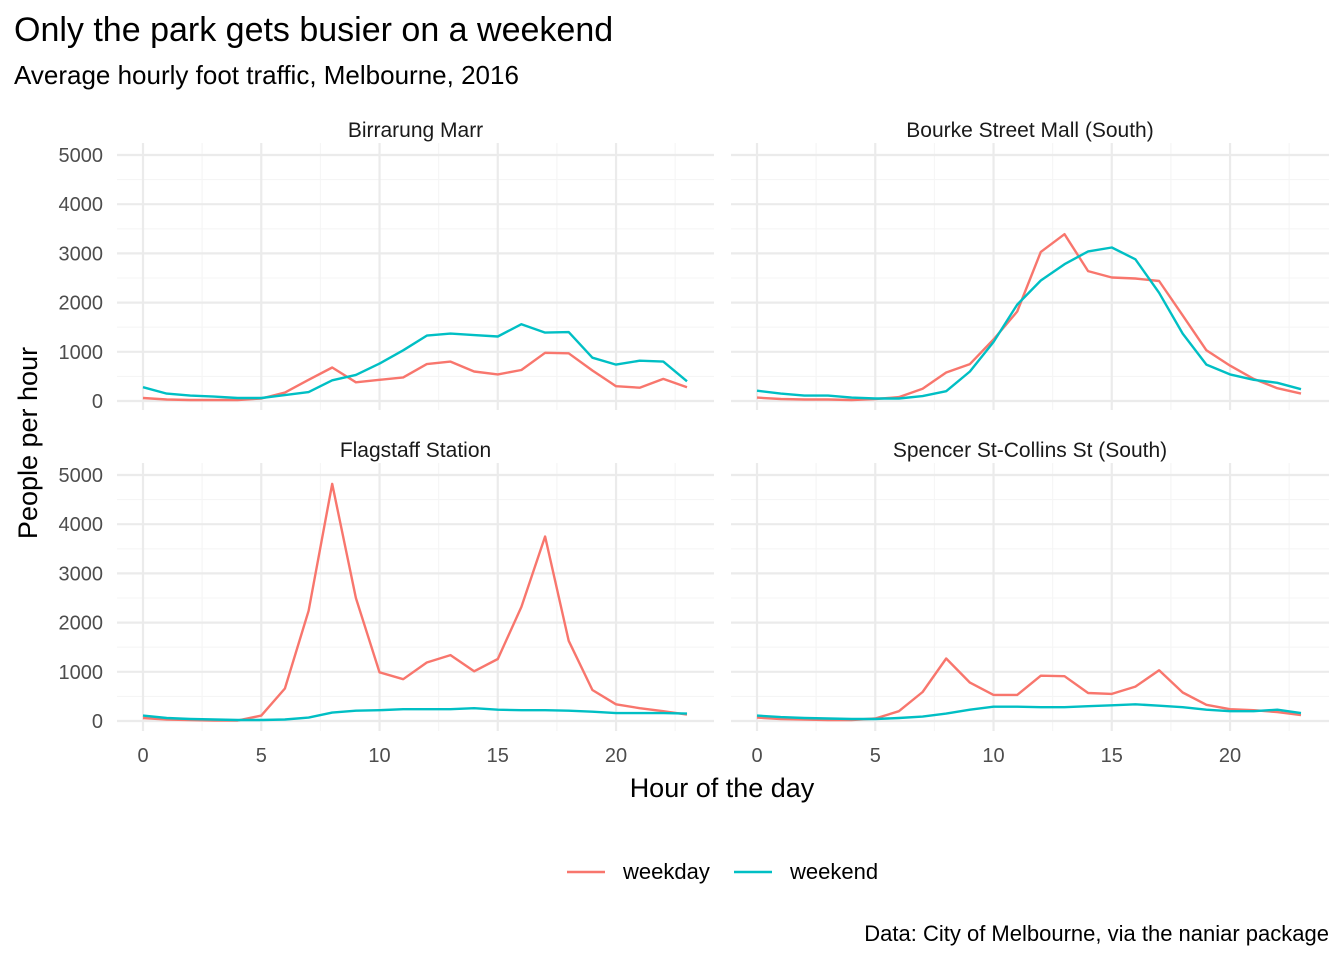 The width and height of the screenshot is (1344, 960). Describe the element at coordinates (722, 788) in the screenshot. I see `x-axis-title: Hour of the day` at that location.